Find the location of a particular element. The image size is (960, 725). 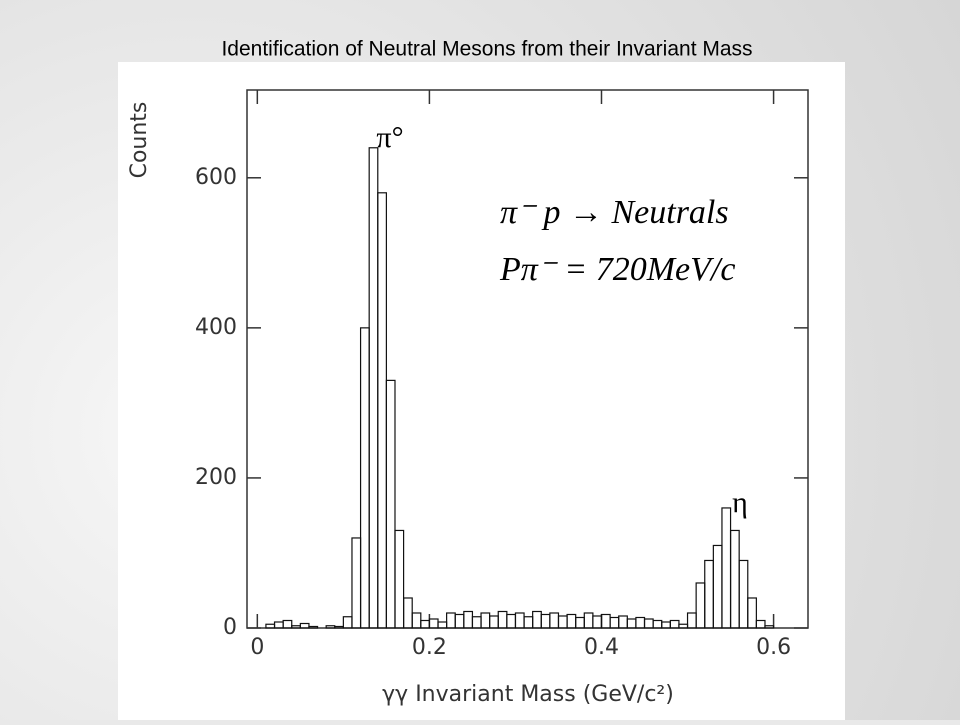

eta-label: η is located at coordinates (740, 502).